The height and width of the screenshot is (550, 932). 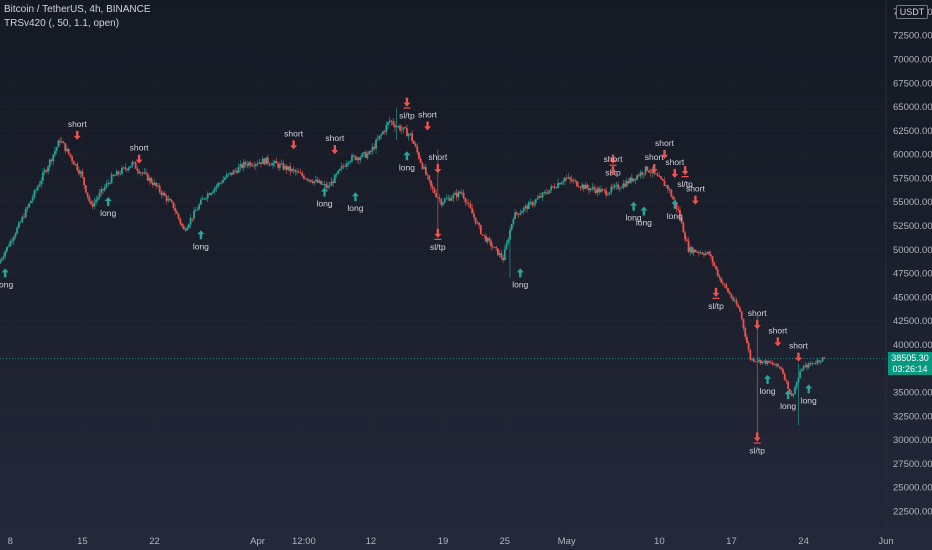 I want to click on price-tick-label: 67500.00, so click(x=912, y=83).